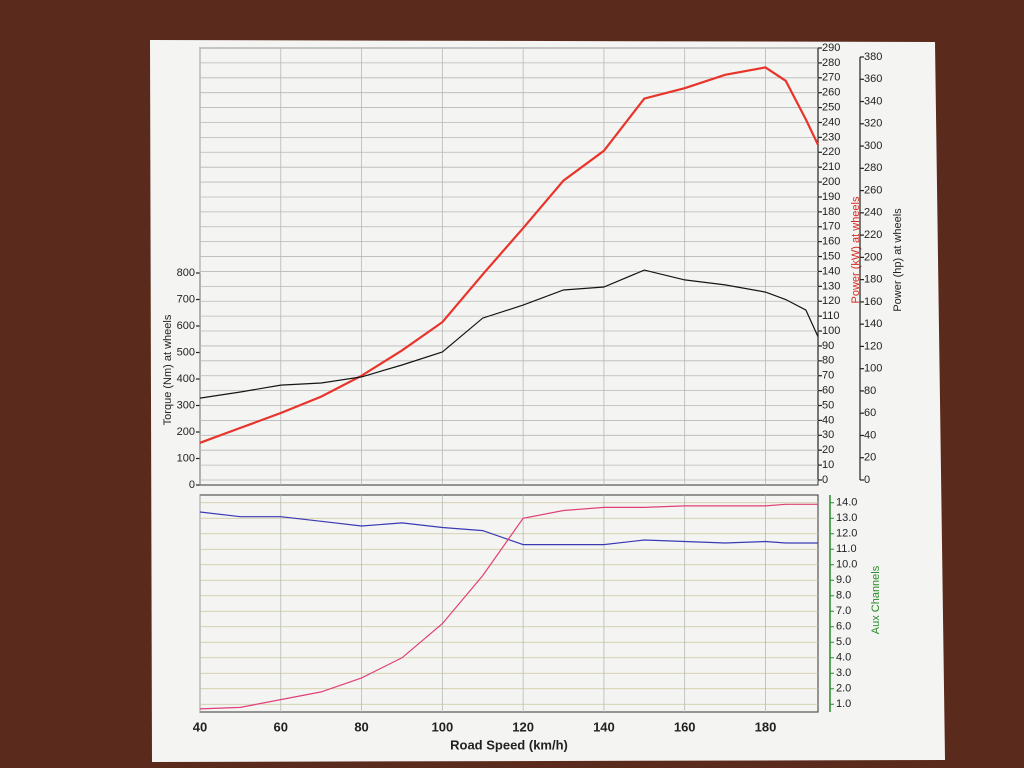 This screenshot has width=1024, height=768. Describe the element at coordinates (509, 744) in the screenshot. I see `x-axis-label: Road Speed (km/h)` at that location.